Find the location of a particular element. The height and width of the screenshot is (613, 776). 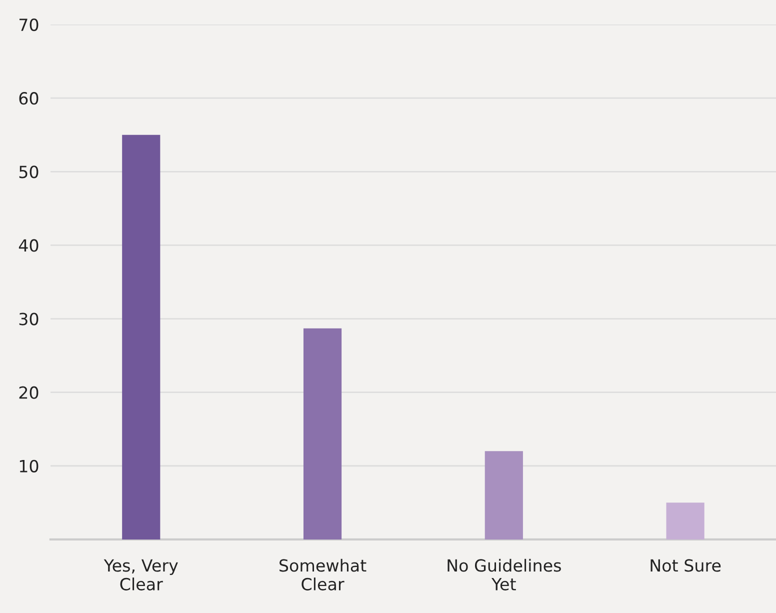

x-tick-label: Not Sure is located at coordinates (685, 565).